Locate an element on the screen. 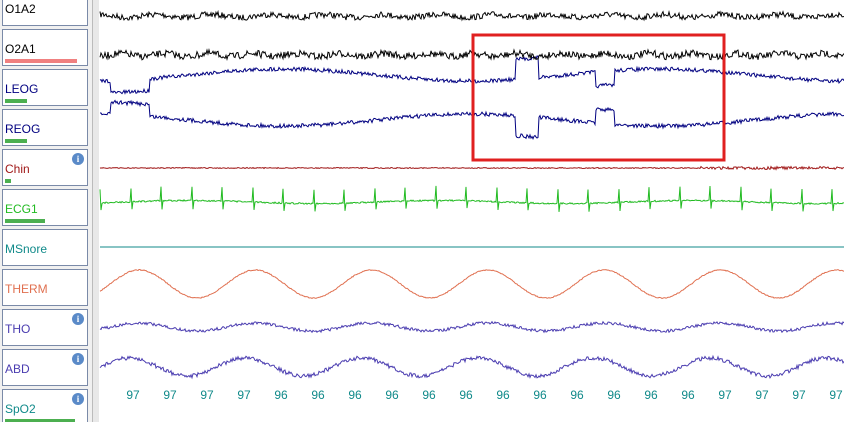  channel-name: REOG is located at coordinates (23, 129).